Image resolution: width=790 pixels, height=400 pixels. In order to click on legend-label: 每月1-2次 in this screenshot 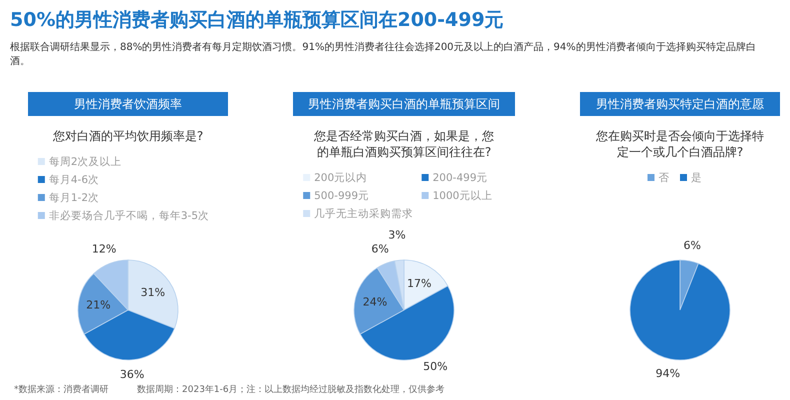, I will do `click(74, 198)`.